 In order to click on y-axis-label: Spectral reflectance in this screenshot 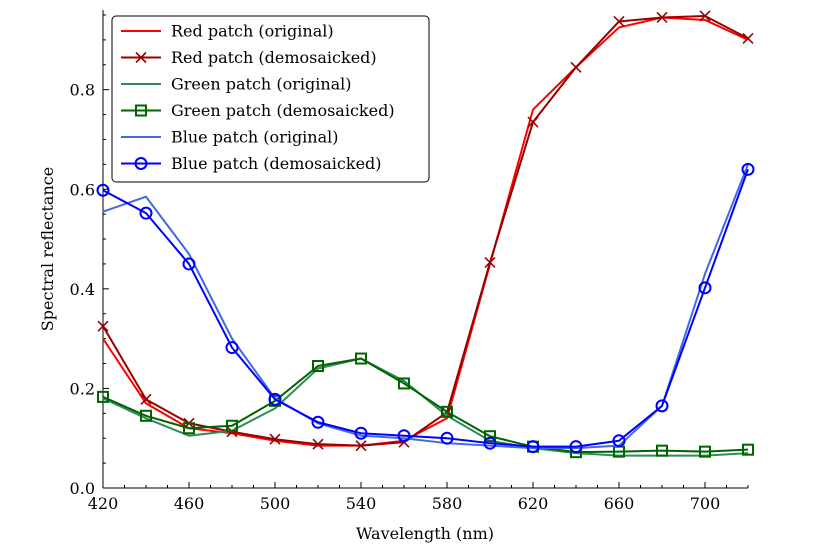, I will do `click(47, 249)`.